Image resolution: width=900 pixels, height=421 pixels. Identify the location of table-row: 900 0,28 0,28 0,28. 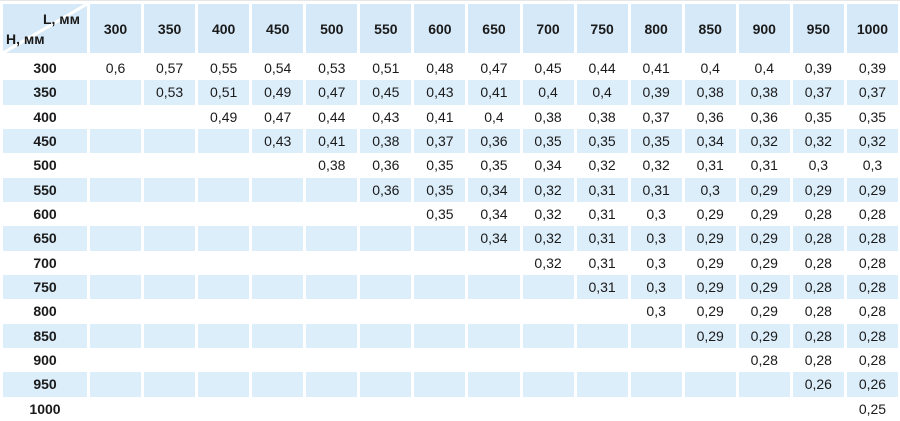
(450, 360).